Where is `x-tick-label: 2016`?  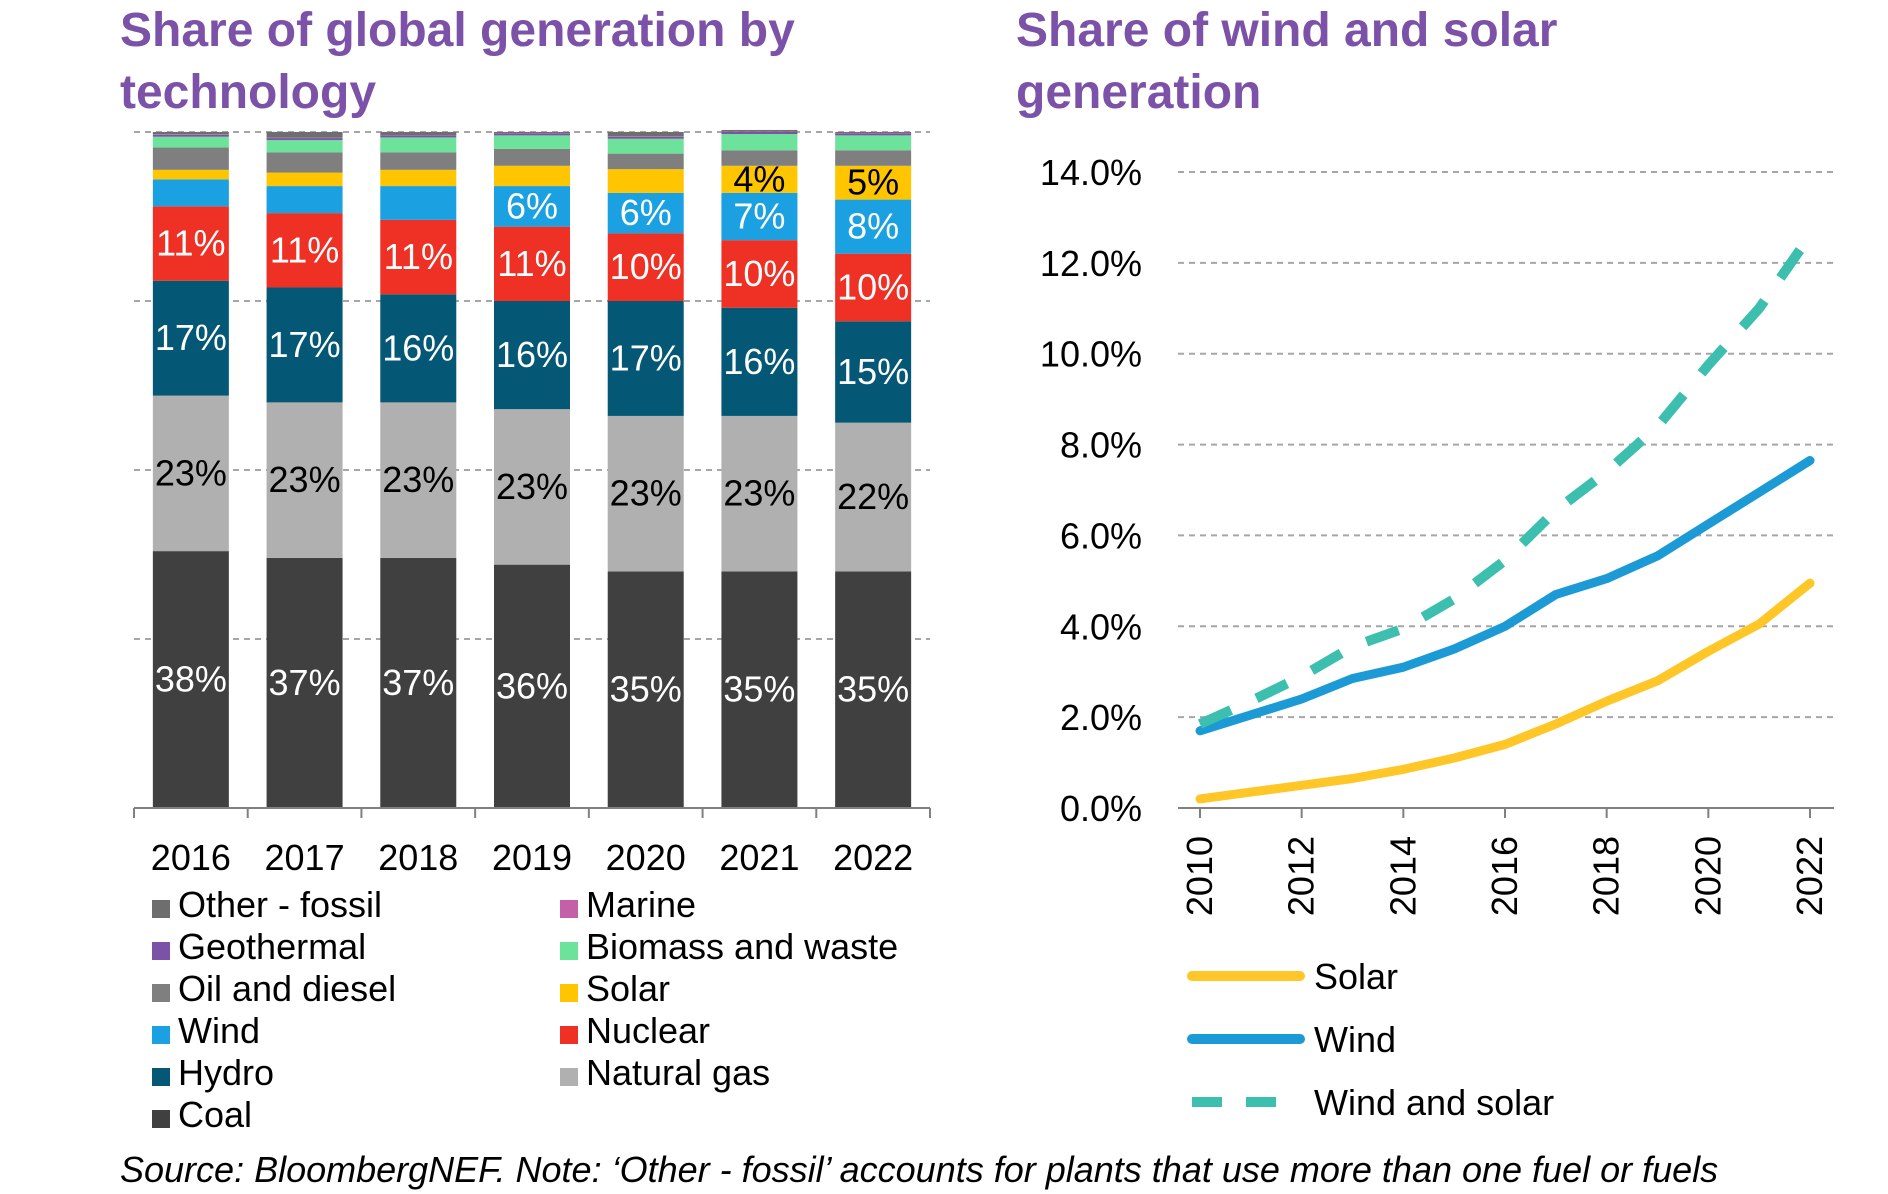 x-tick-label: 2016 is located at coordinates (1504, 876).